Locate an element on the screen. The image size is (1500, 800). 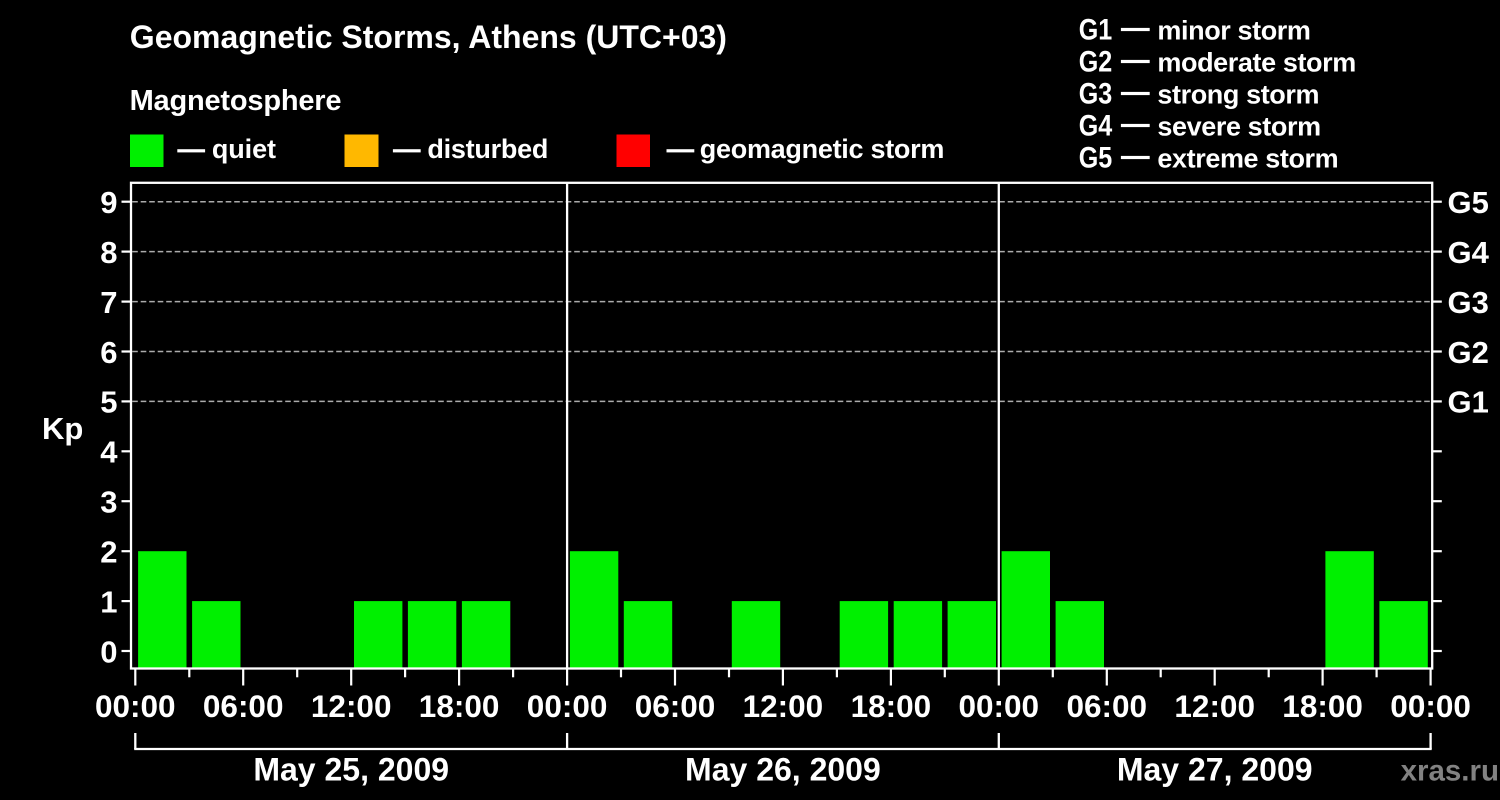
svg-text: 7 is located at coordinates (108, 302).